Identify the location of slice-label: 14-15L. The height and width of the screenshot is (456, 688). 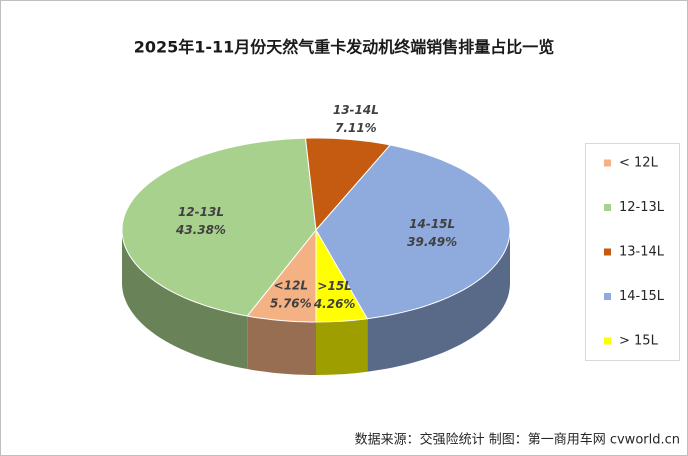
(432, 224).